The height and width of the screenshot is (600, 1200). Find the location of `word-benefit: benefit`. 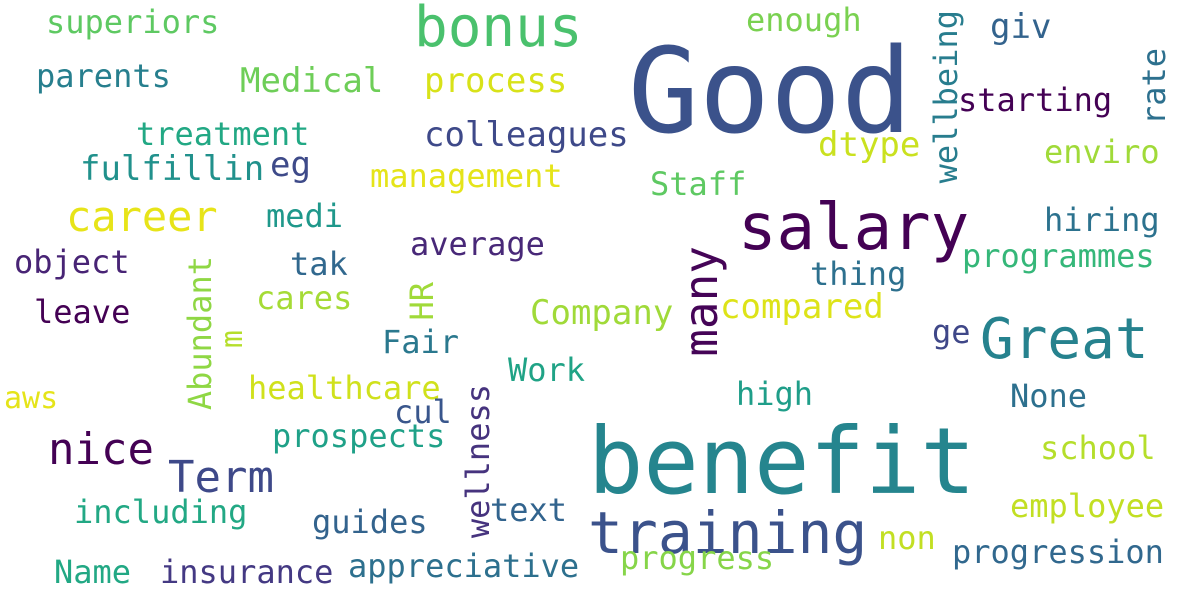

word-benefit: benefit is located at coordinates (782, 461).